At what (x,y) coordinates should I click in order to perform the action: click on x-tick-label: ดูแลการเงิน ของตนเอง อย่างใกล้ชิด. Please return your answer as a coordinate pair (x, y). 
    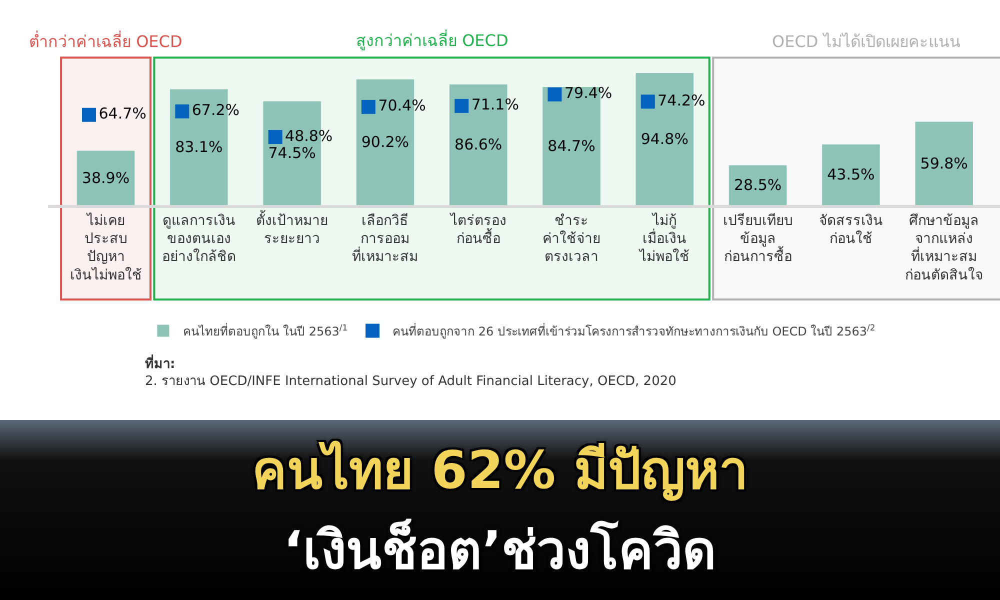
    Looking at the image, I should click on (199, 239).